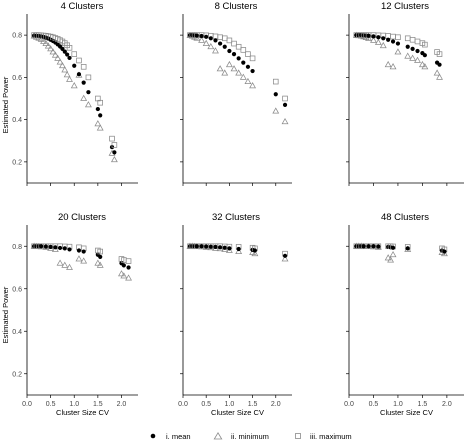 The image size is (474, 441). What do you see at coordinates (5, 104) in the screenshot?
I see `y-axis-label-top: Estimated Power` at bounding box center [5, 104].